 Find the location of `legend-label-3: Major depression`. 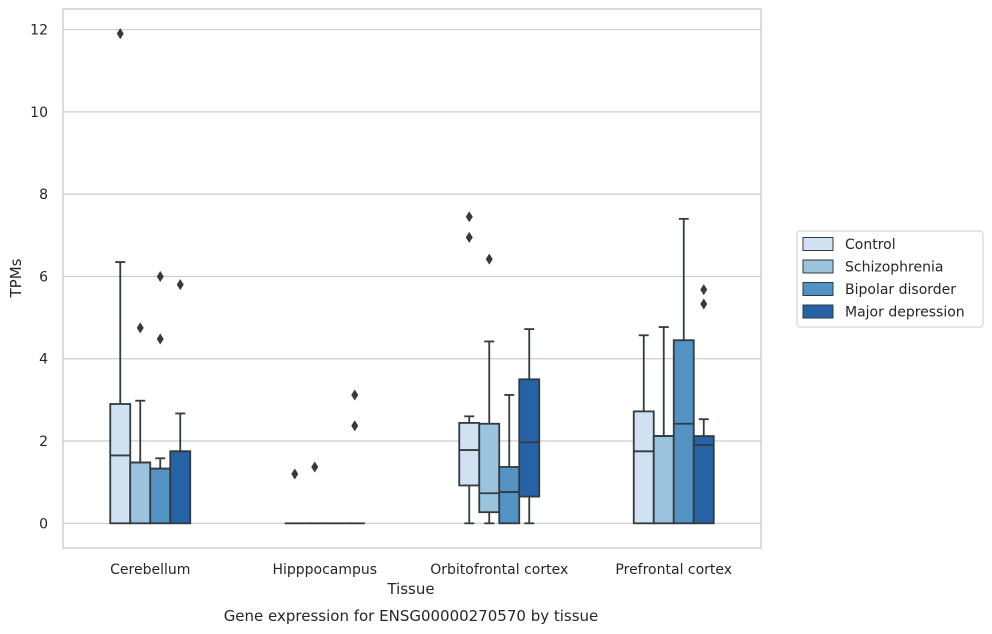

legend-label-3: Major depression is located at coordinates (905, 313).